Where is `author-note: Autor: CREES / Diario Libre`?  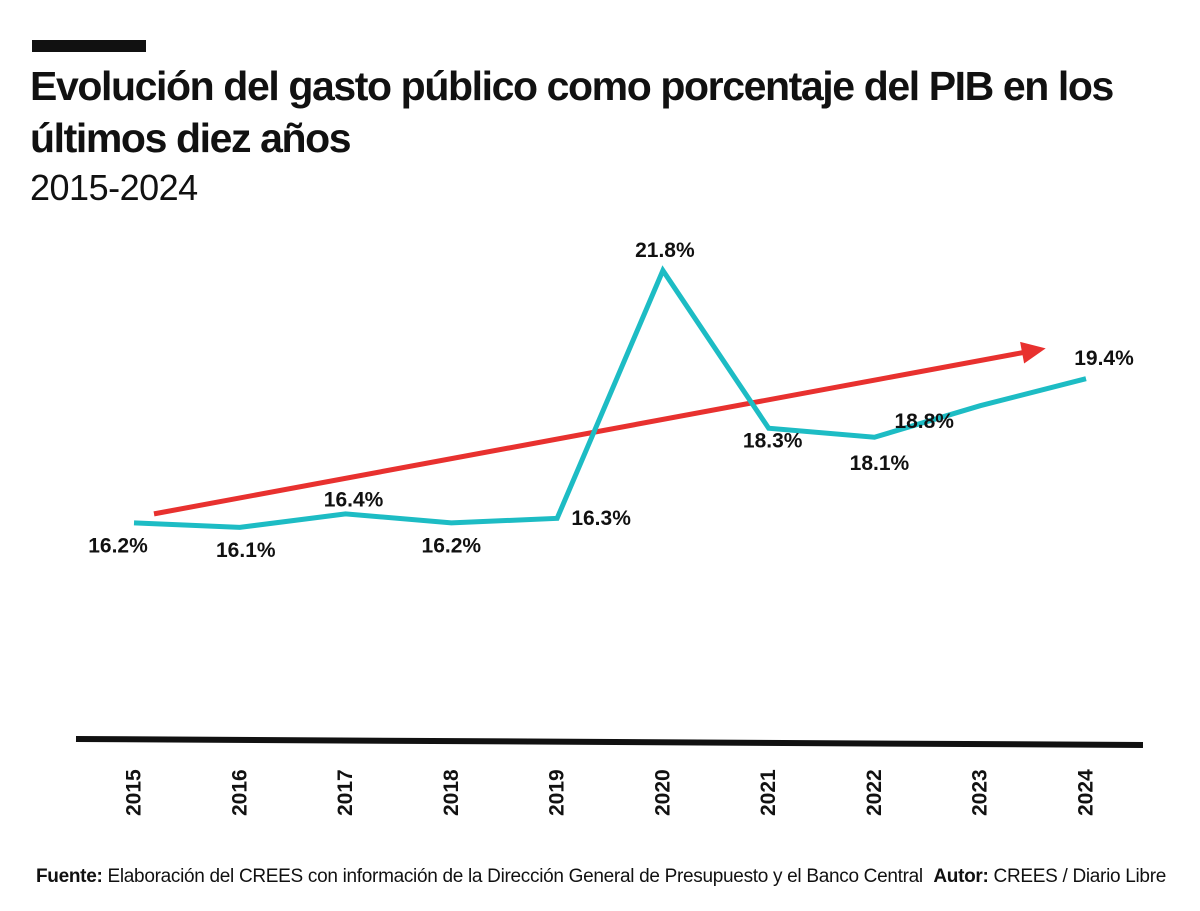
author-note: Autor: CREES / Diario Libre is located at coordinates (1049, 877).